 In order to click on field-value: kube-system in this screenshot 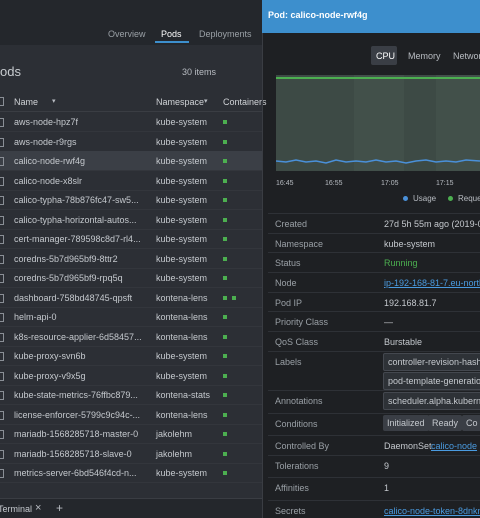, I will do `click(410, 244)`.